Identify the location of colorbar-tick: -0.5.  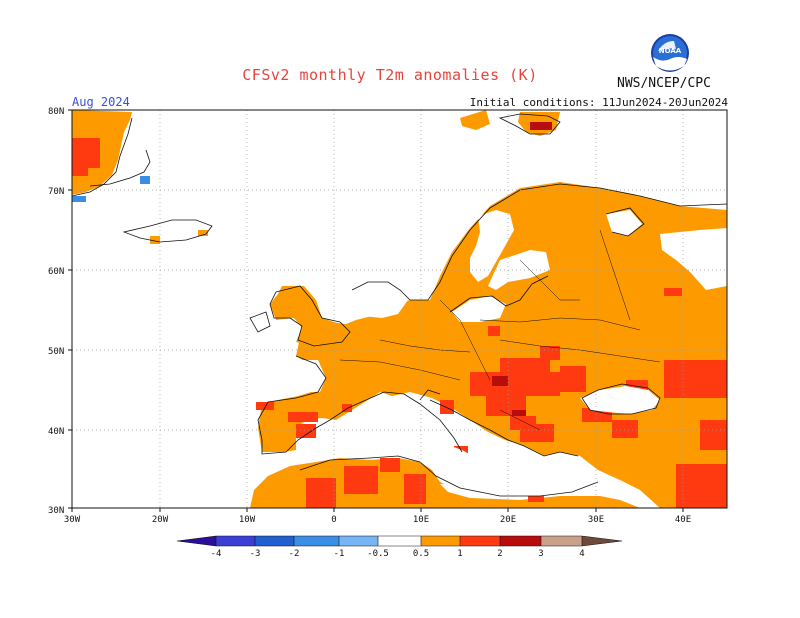
(378, 554).